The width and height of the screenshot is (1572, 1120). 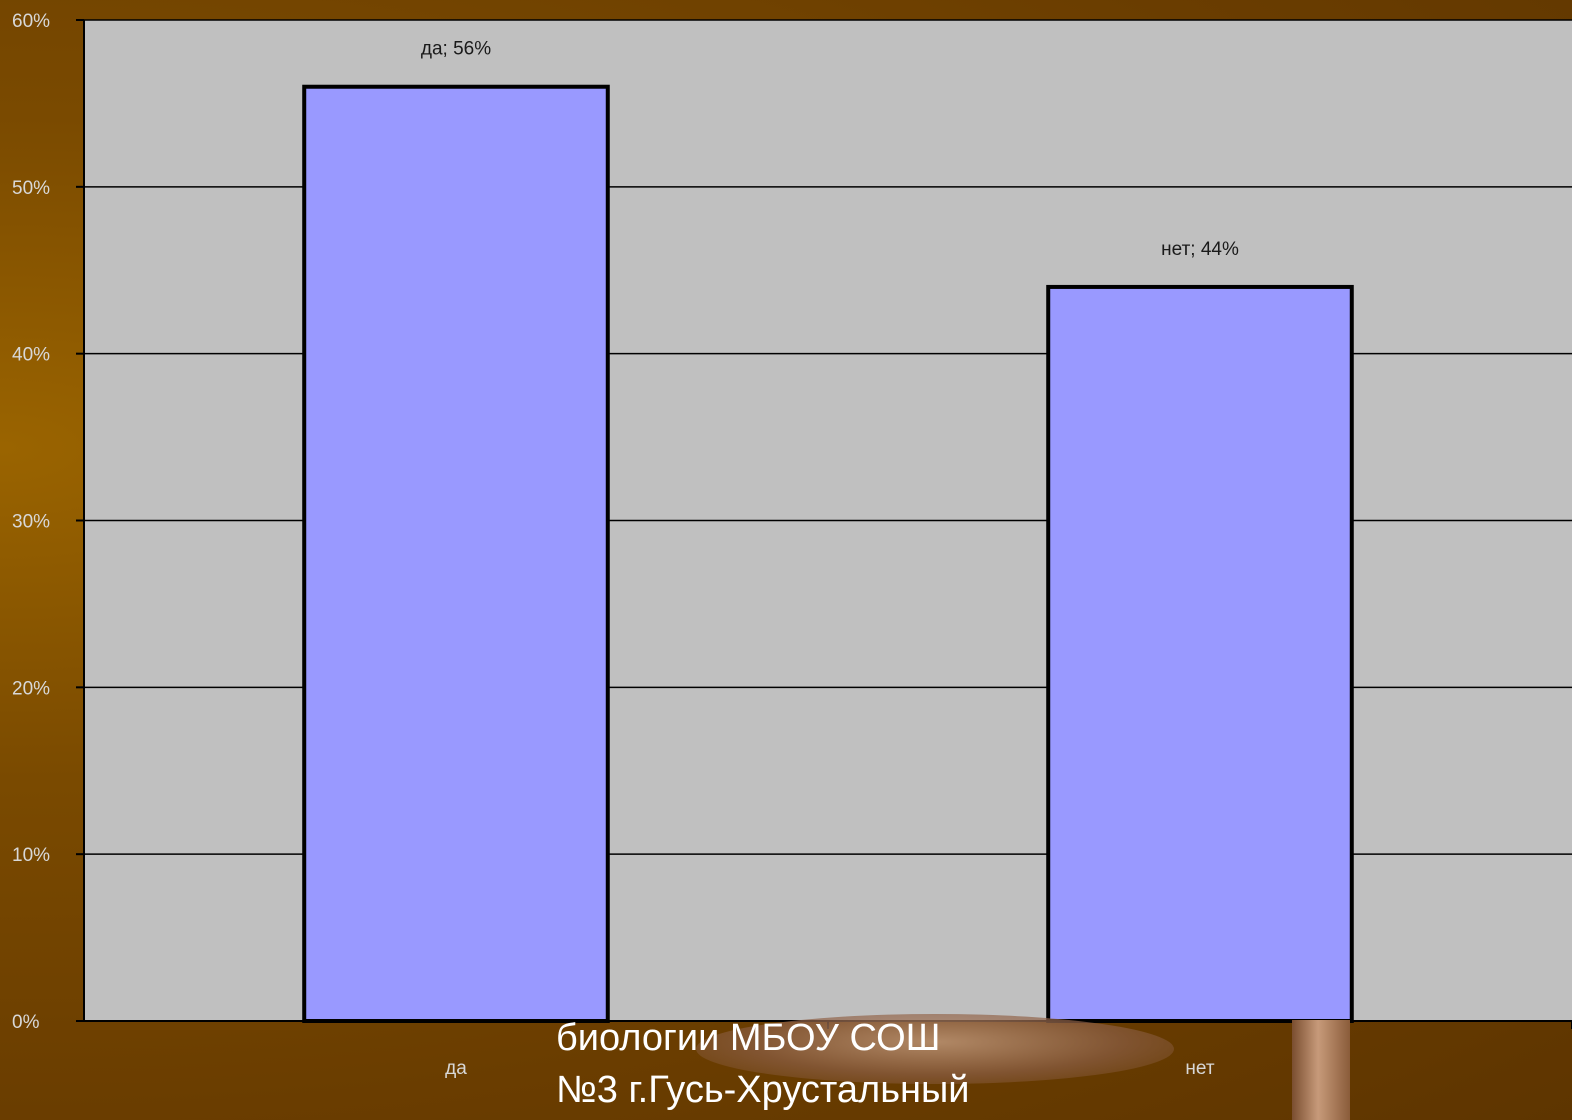 I want to click on y-tick-label: 60%, so click(x=31, y=21).